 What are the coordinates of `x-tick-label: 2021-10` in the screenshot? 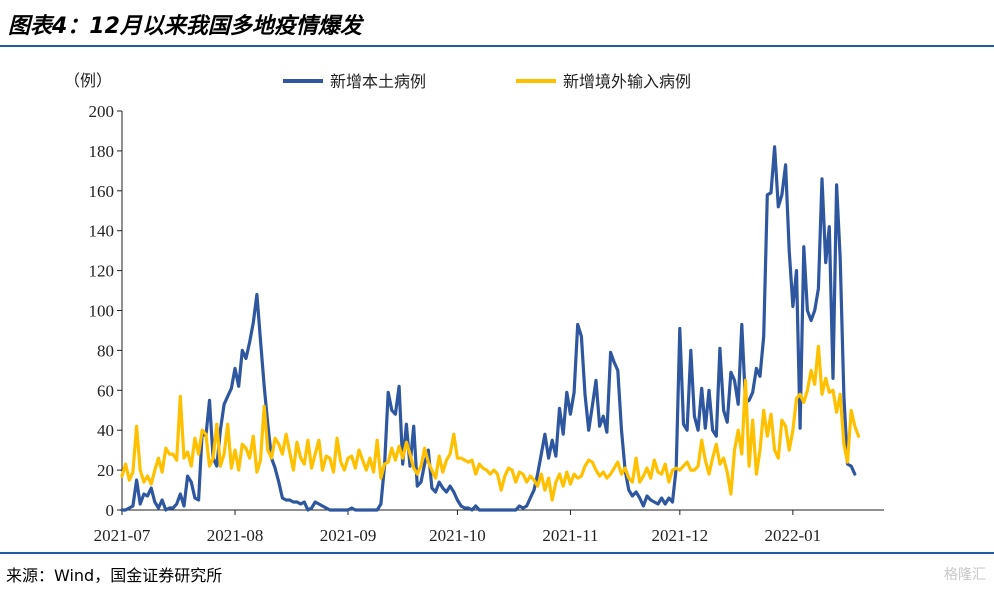 It's located at (457, 535).